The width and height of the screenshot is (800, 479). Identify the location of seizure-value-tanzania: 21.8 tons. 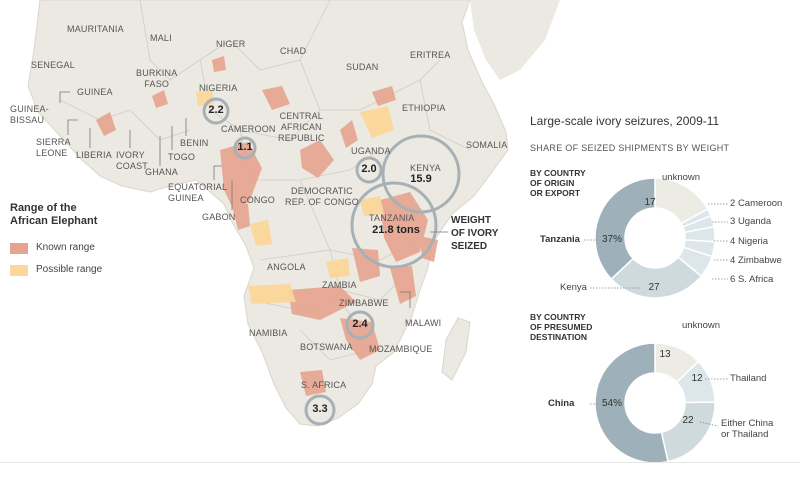
(396, 230).